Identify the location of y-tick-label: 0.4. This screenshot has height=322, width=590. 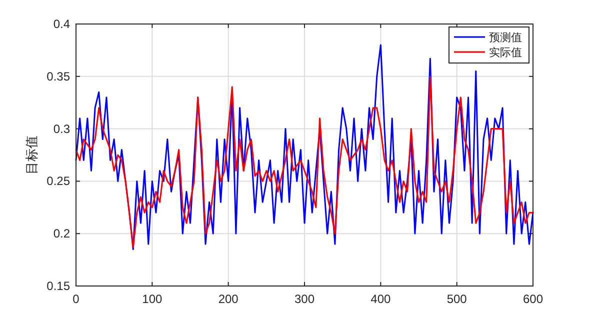
(61, 24).